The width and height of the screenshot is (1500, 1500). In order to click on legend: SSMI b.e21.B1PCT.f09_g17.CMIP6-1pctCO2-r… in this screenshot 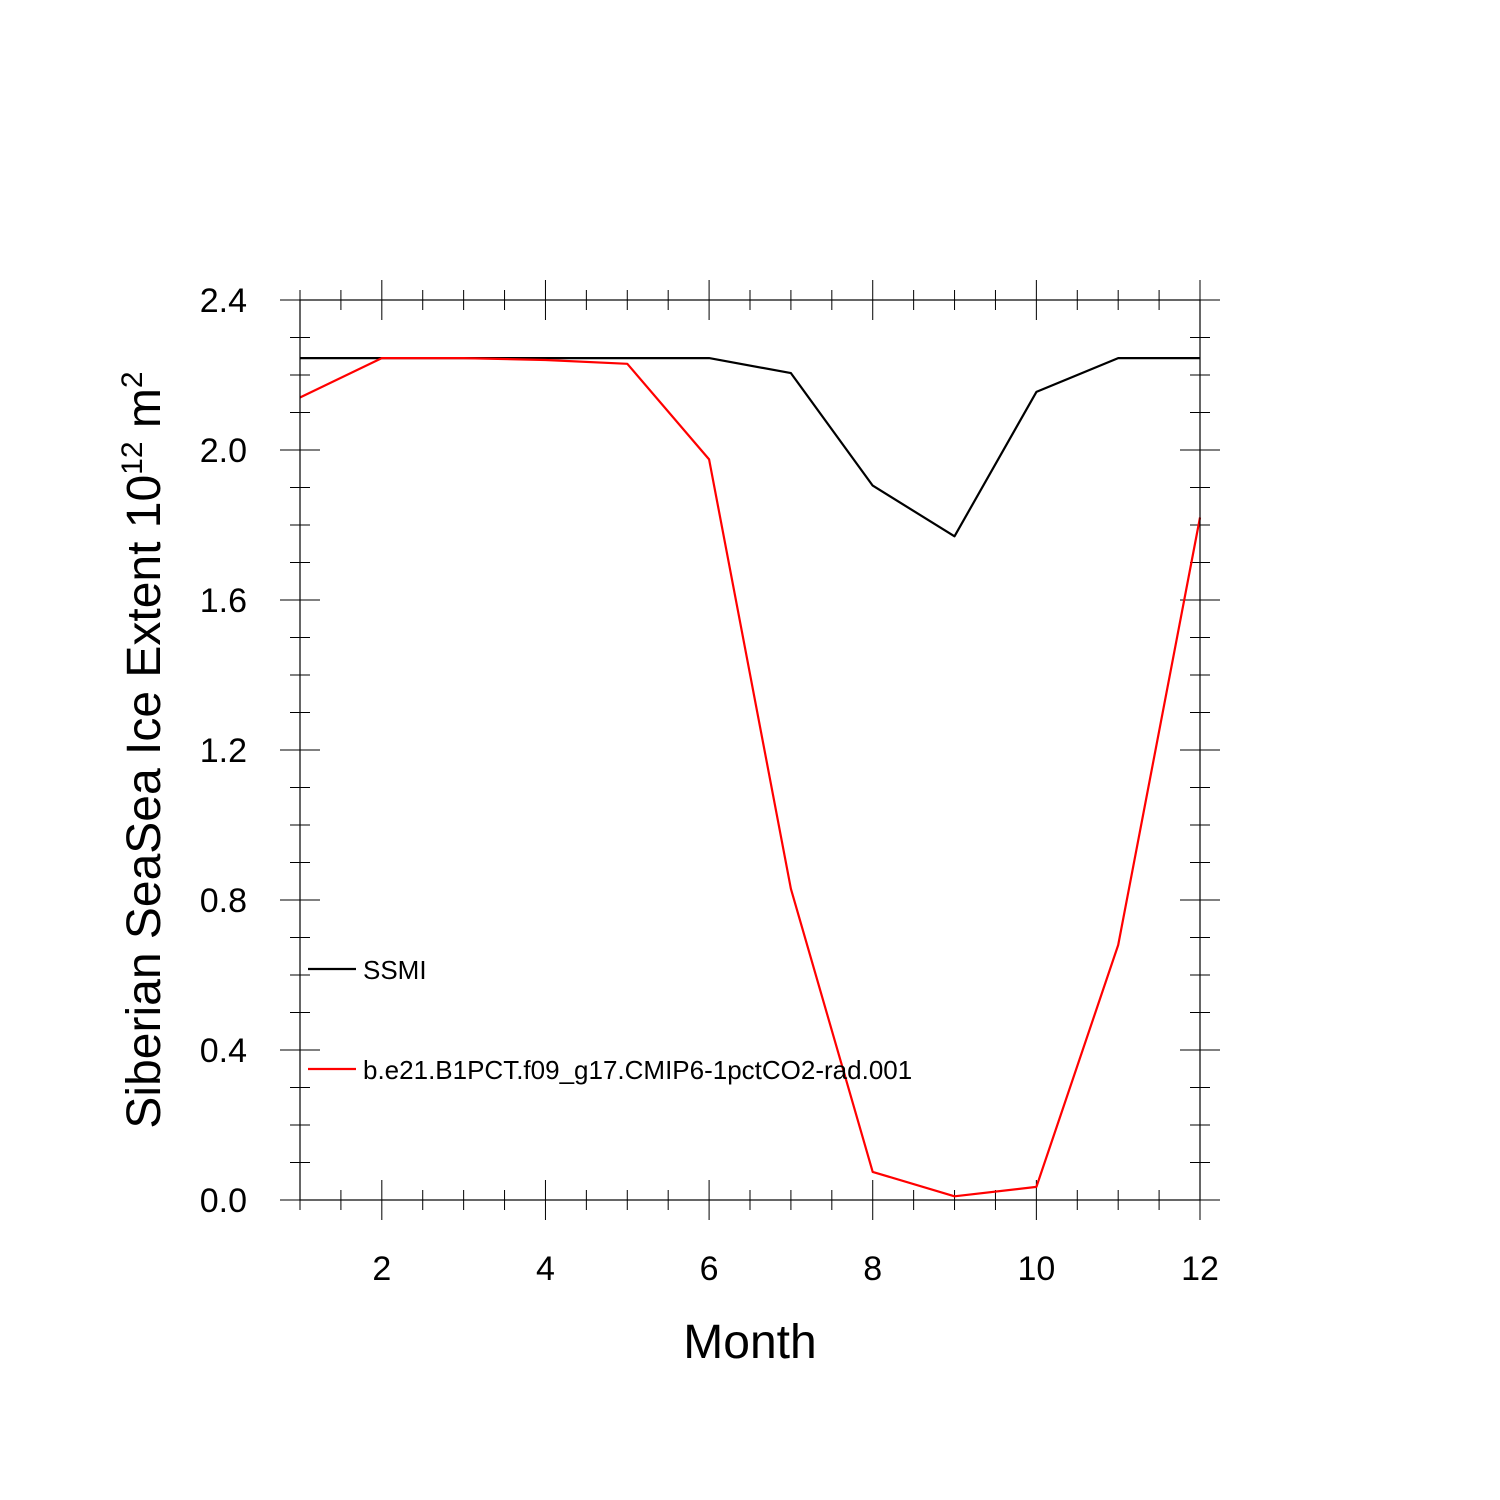, I will do `click(610, 1020)`.